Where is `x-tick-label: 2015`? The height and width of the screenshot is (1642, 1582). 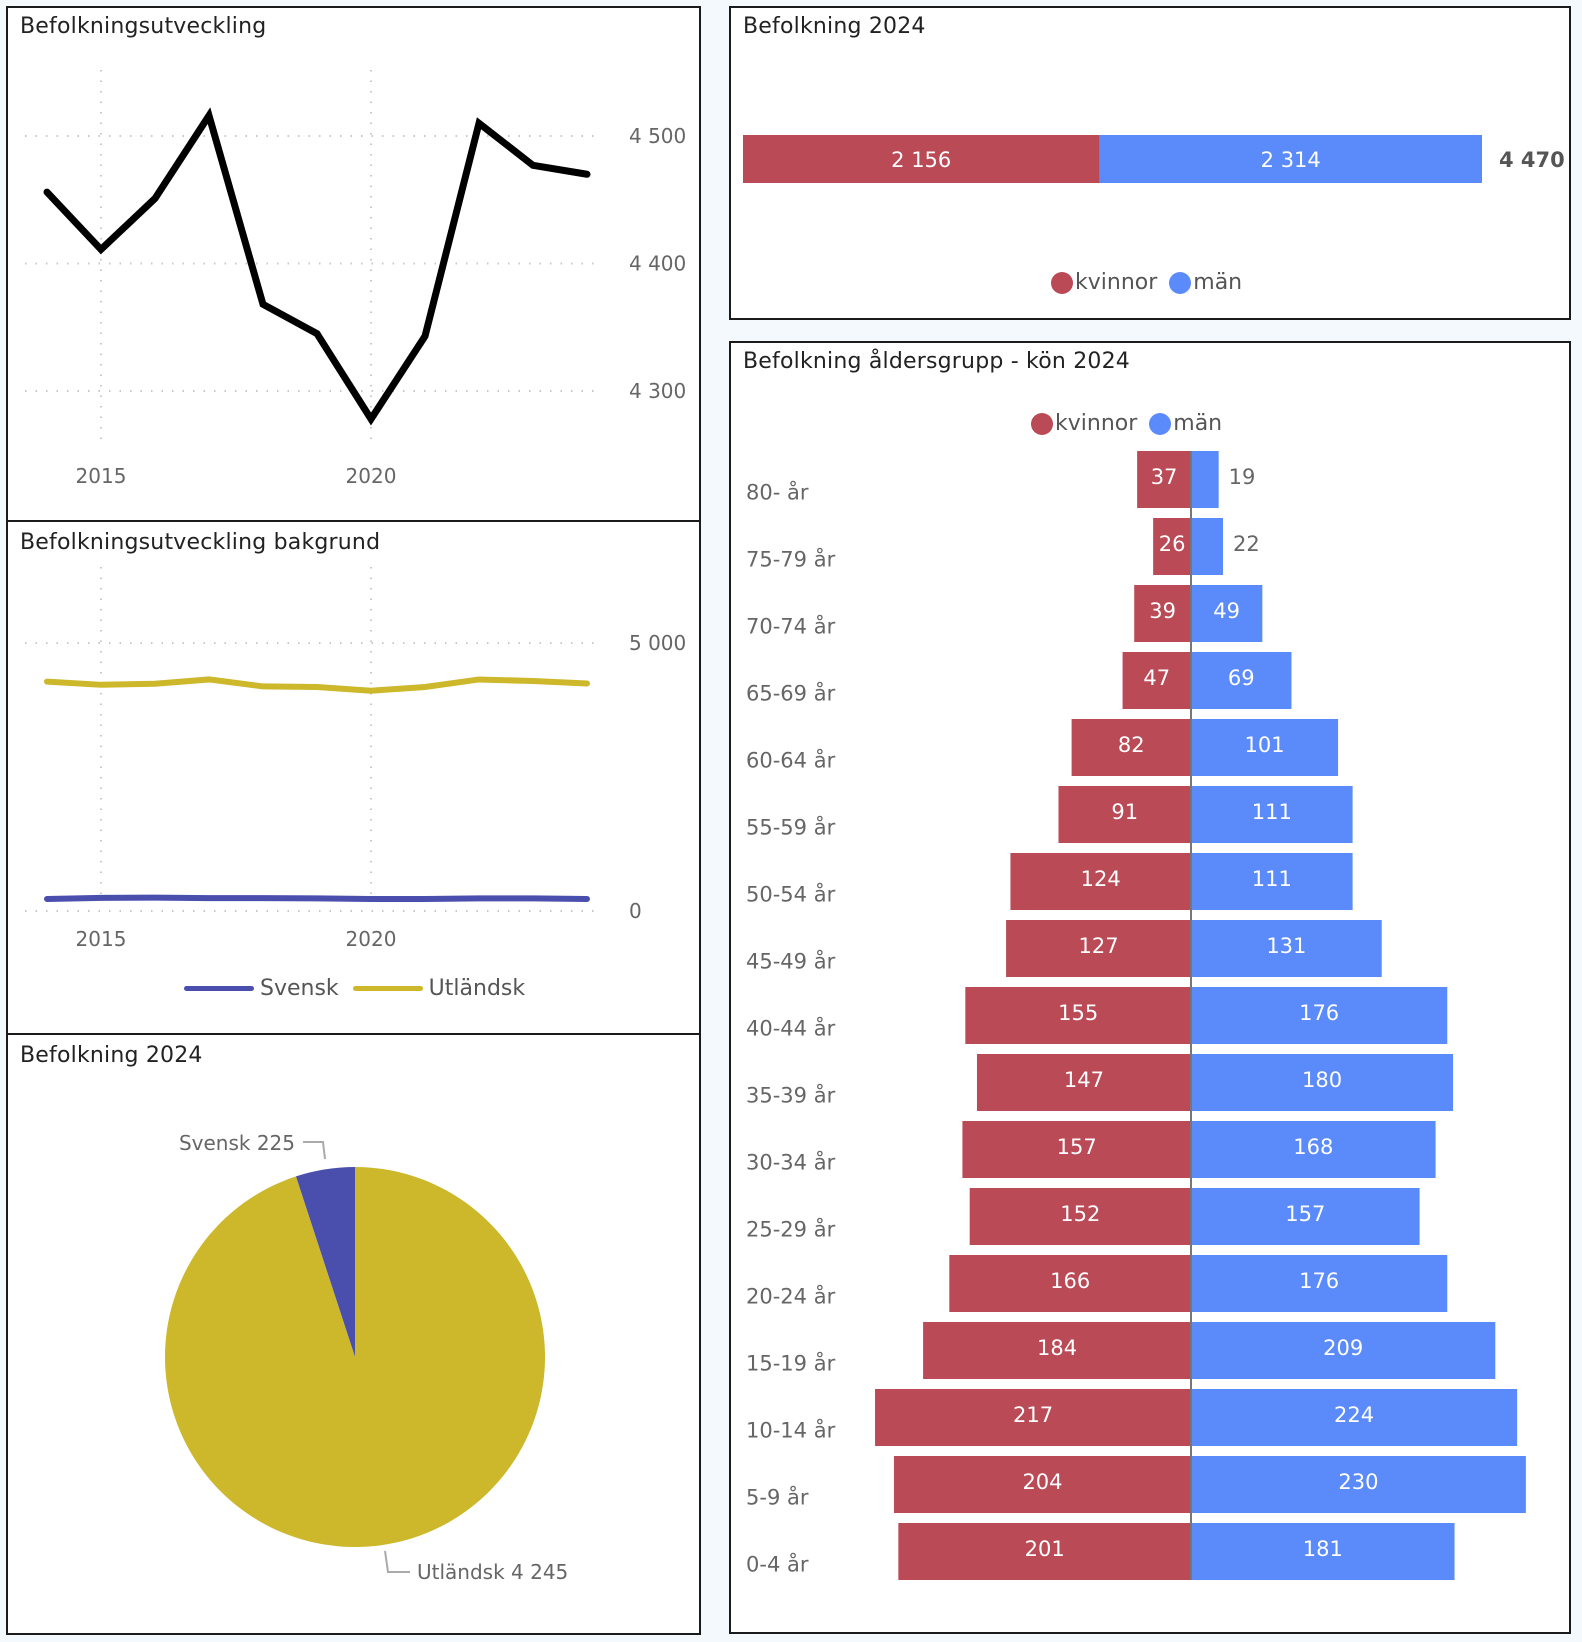
x-tick-label: 2015 is located at coordinates (101, 939).